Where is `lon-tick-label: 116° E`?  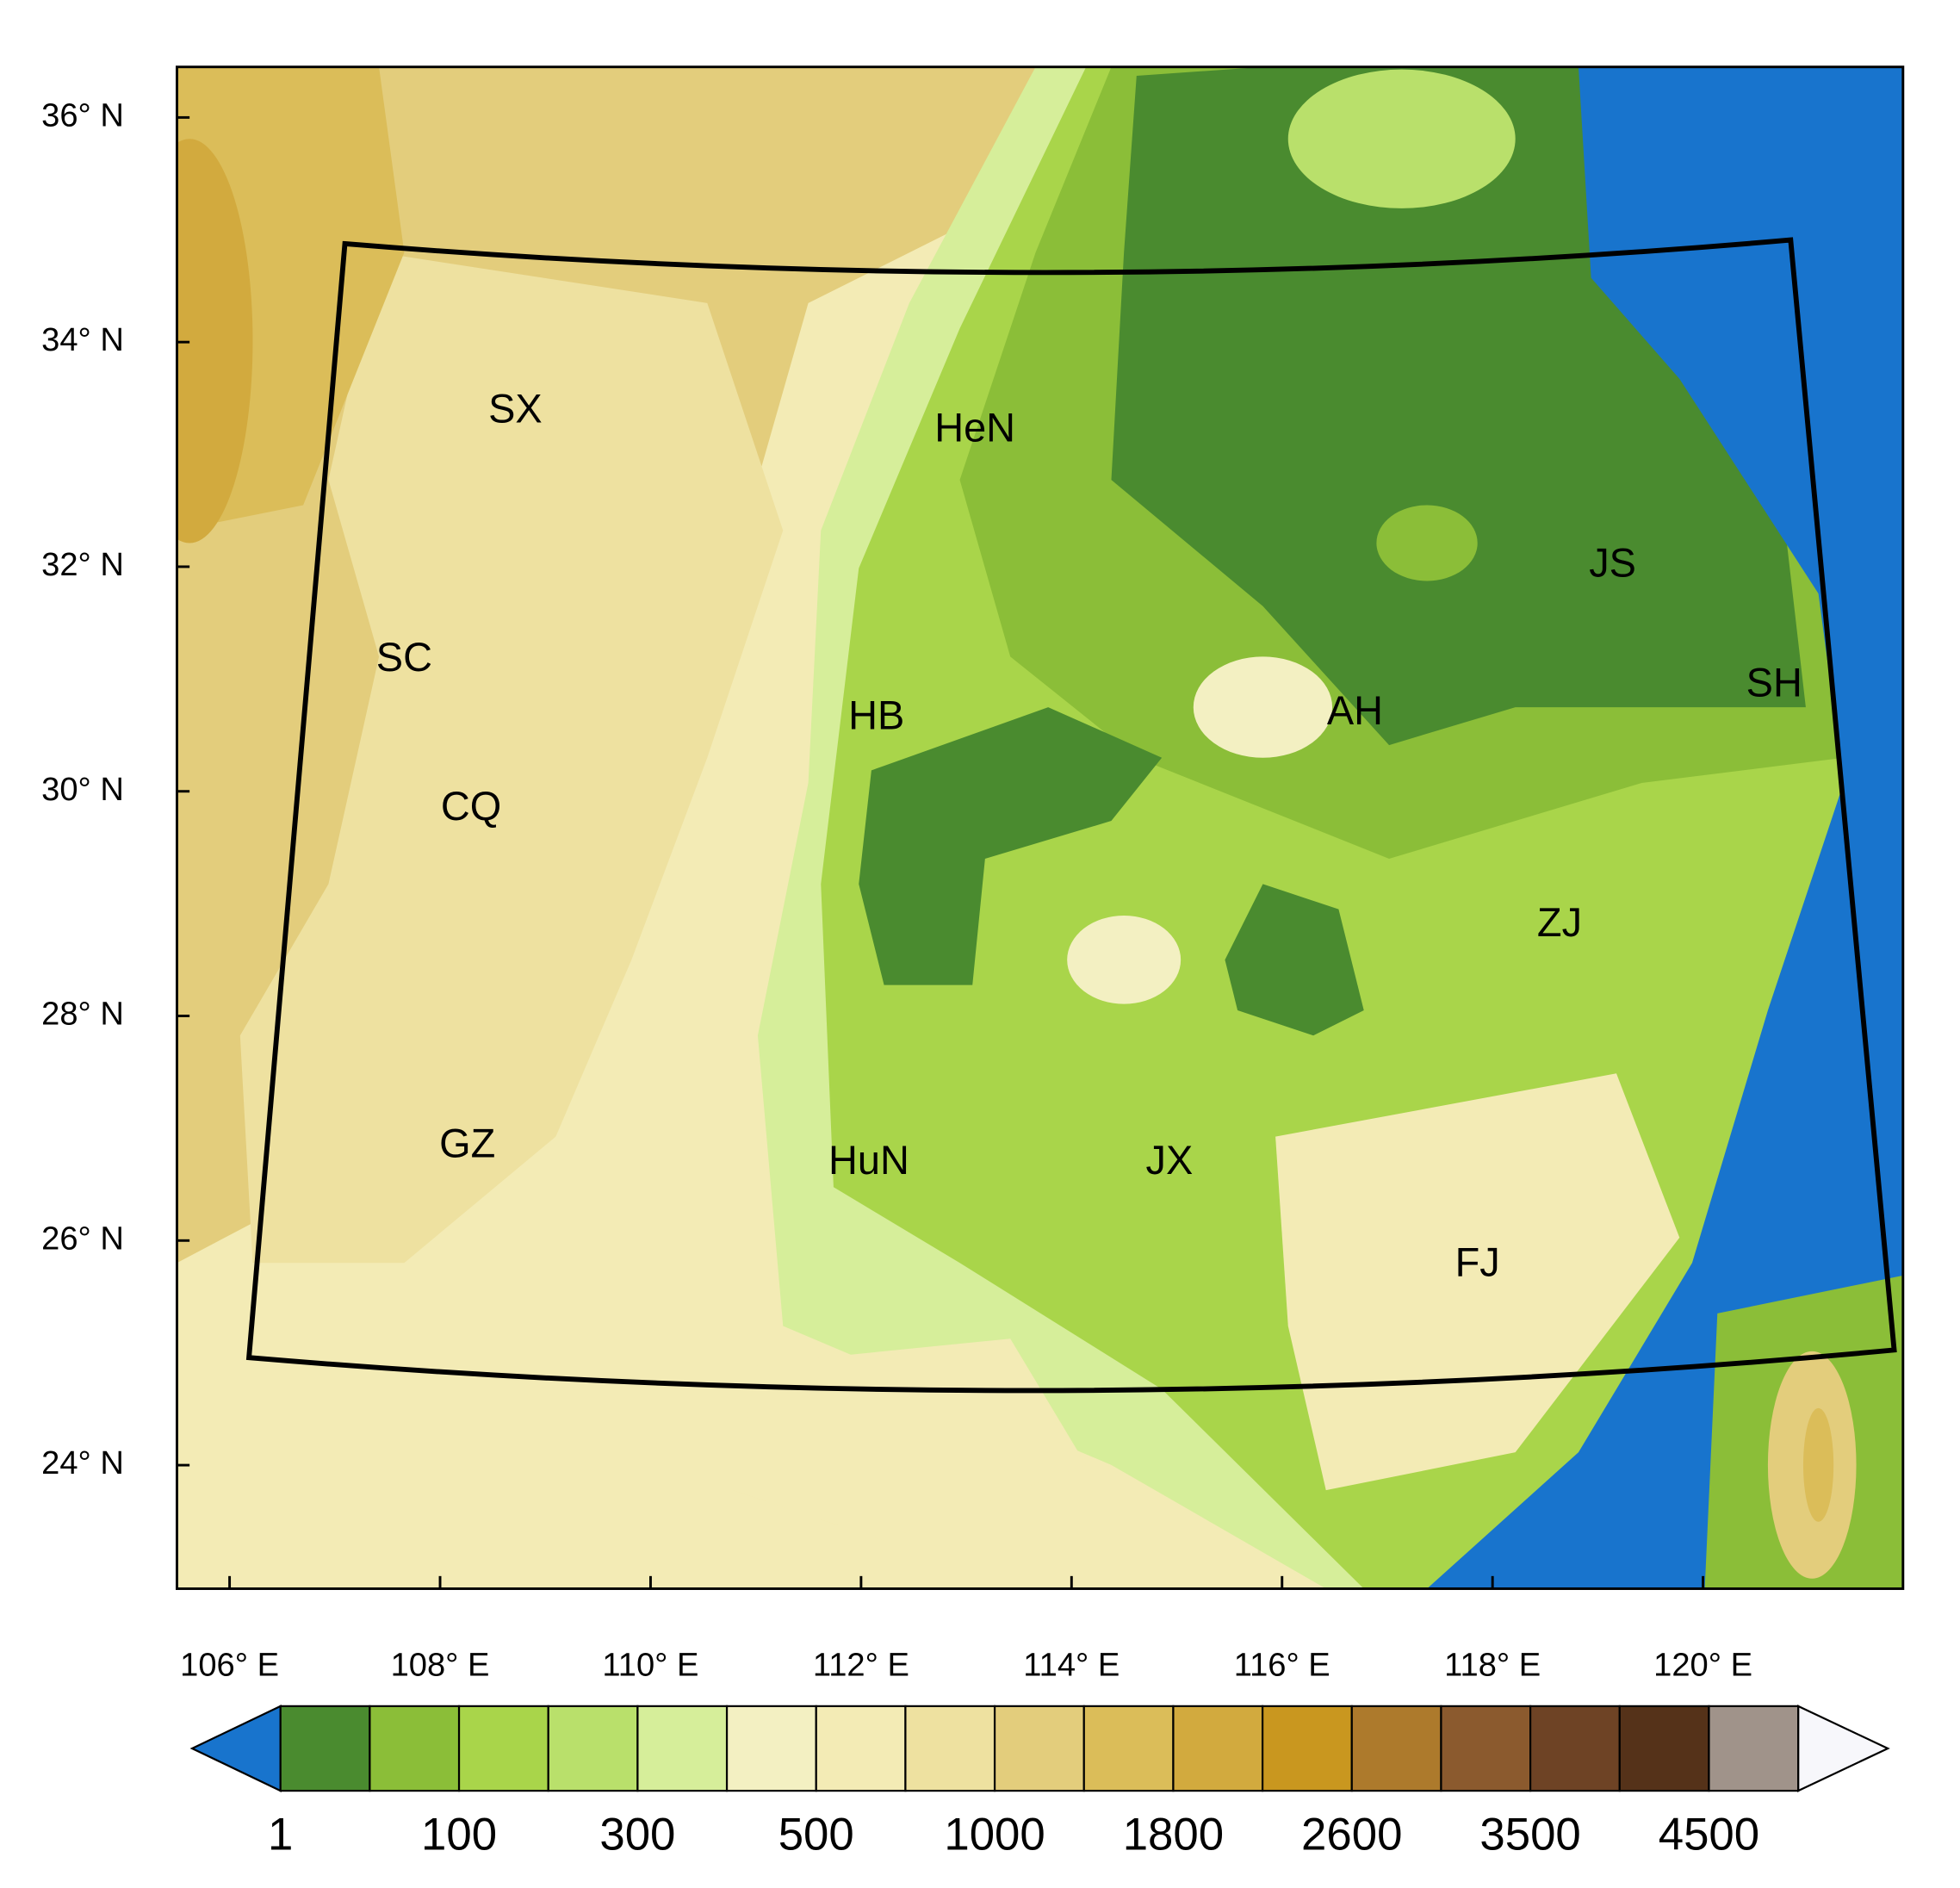 lon-tick-label: 116° E is located at coordinates (1282, 1664).